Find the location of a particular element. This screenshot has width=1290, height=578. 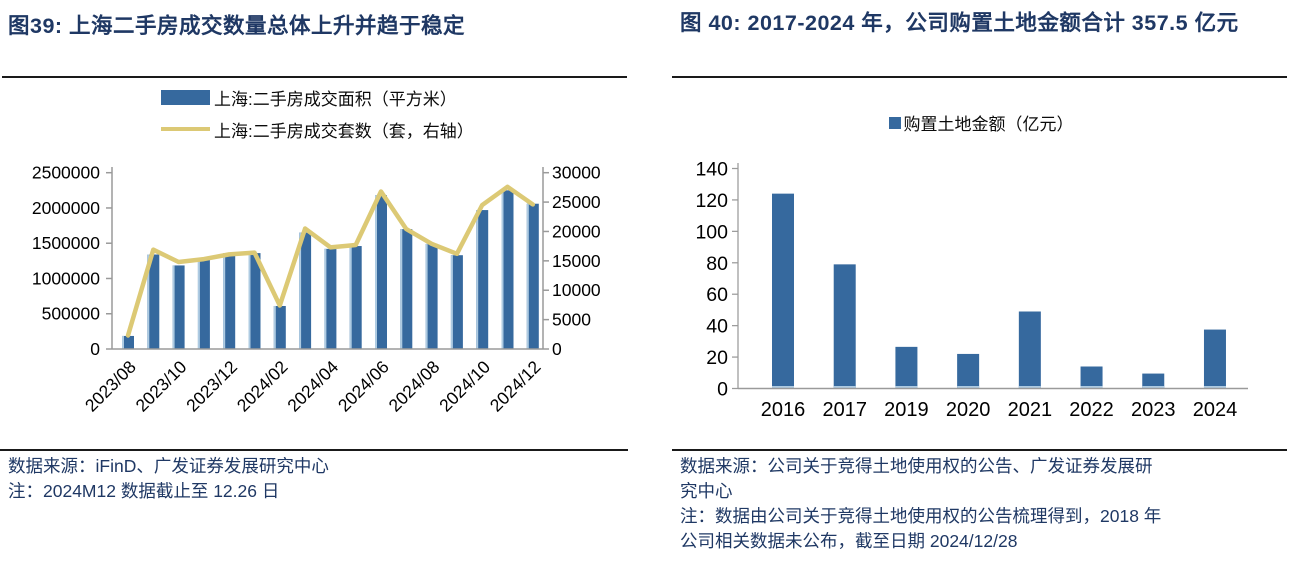

figure-39-title: 图39: 上海二手房成交数量总体上升并趋于稳定 is located at coordinates (237, 26).